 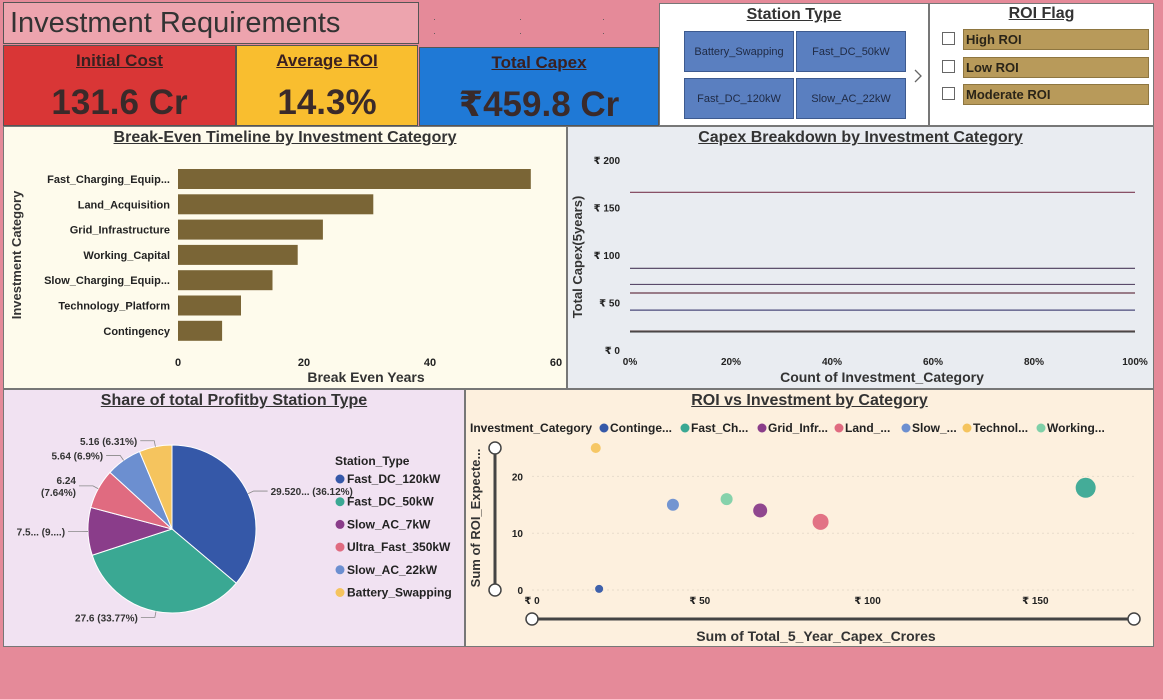 I want to click on x-tick-label: ₹ 100, so click(x=867, y=601).